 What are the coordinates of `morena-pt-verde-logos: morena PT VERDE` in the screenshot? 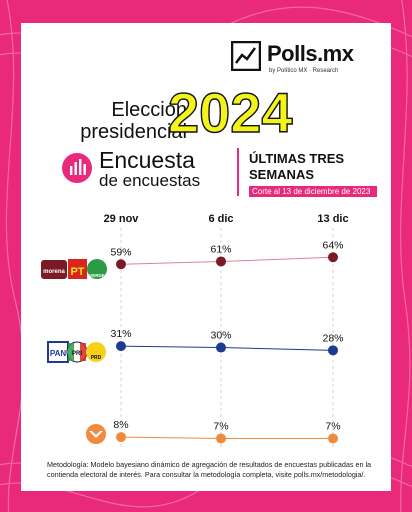 It's located at (74, 269).